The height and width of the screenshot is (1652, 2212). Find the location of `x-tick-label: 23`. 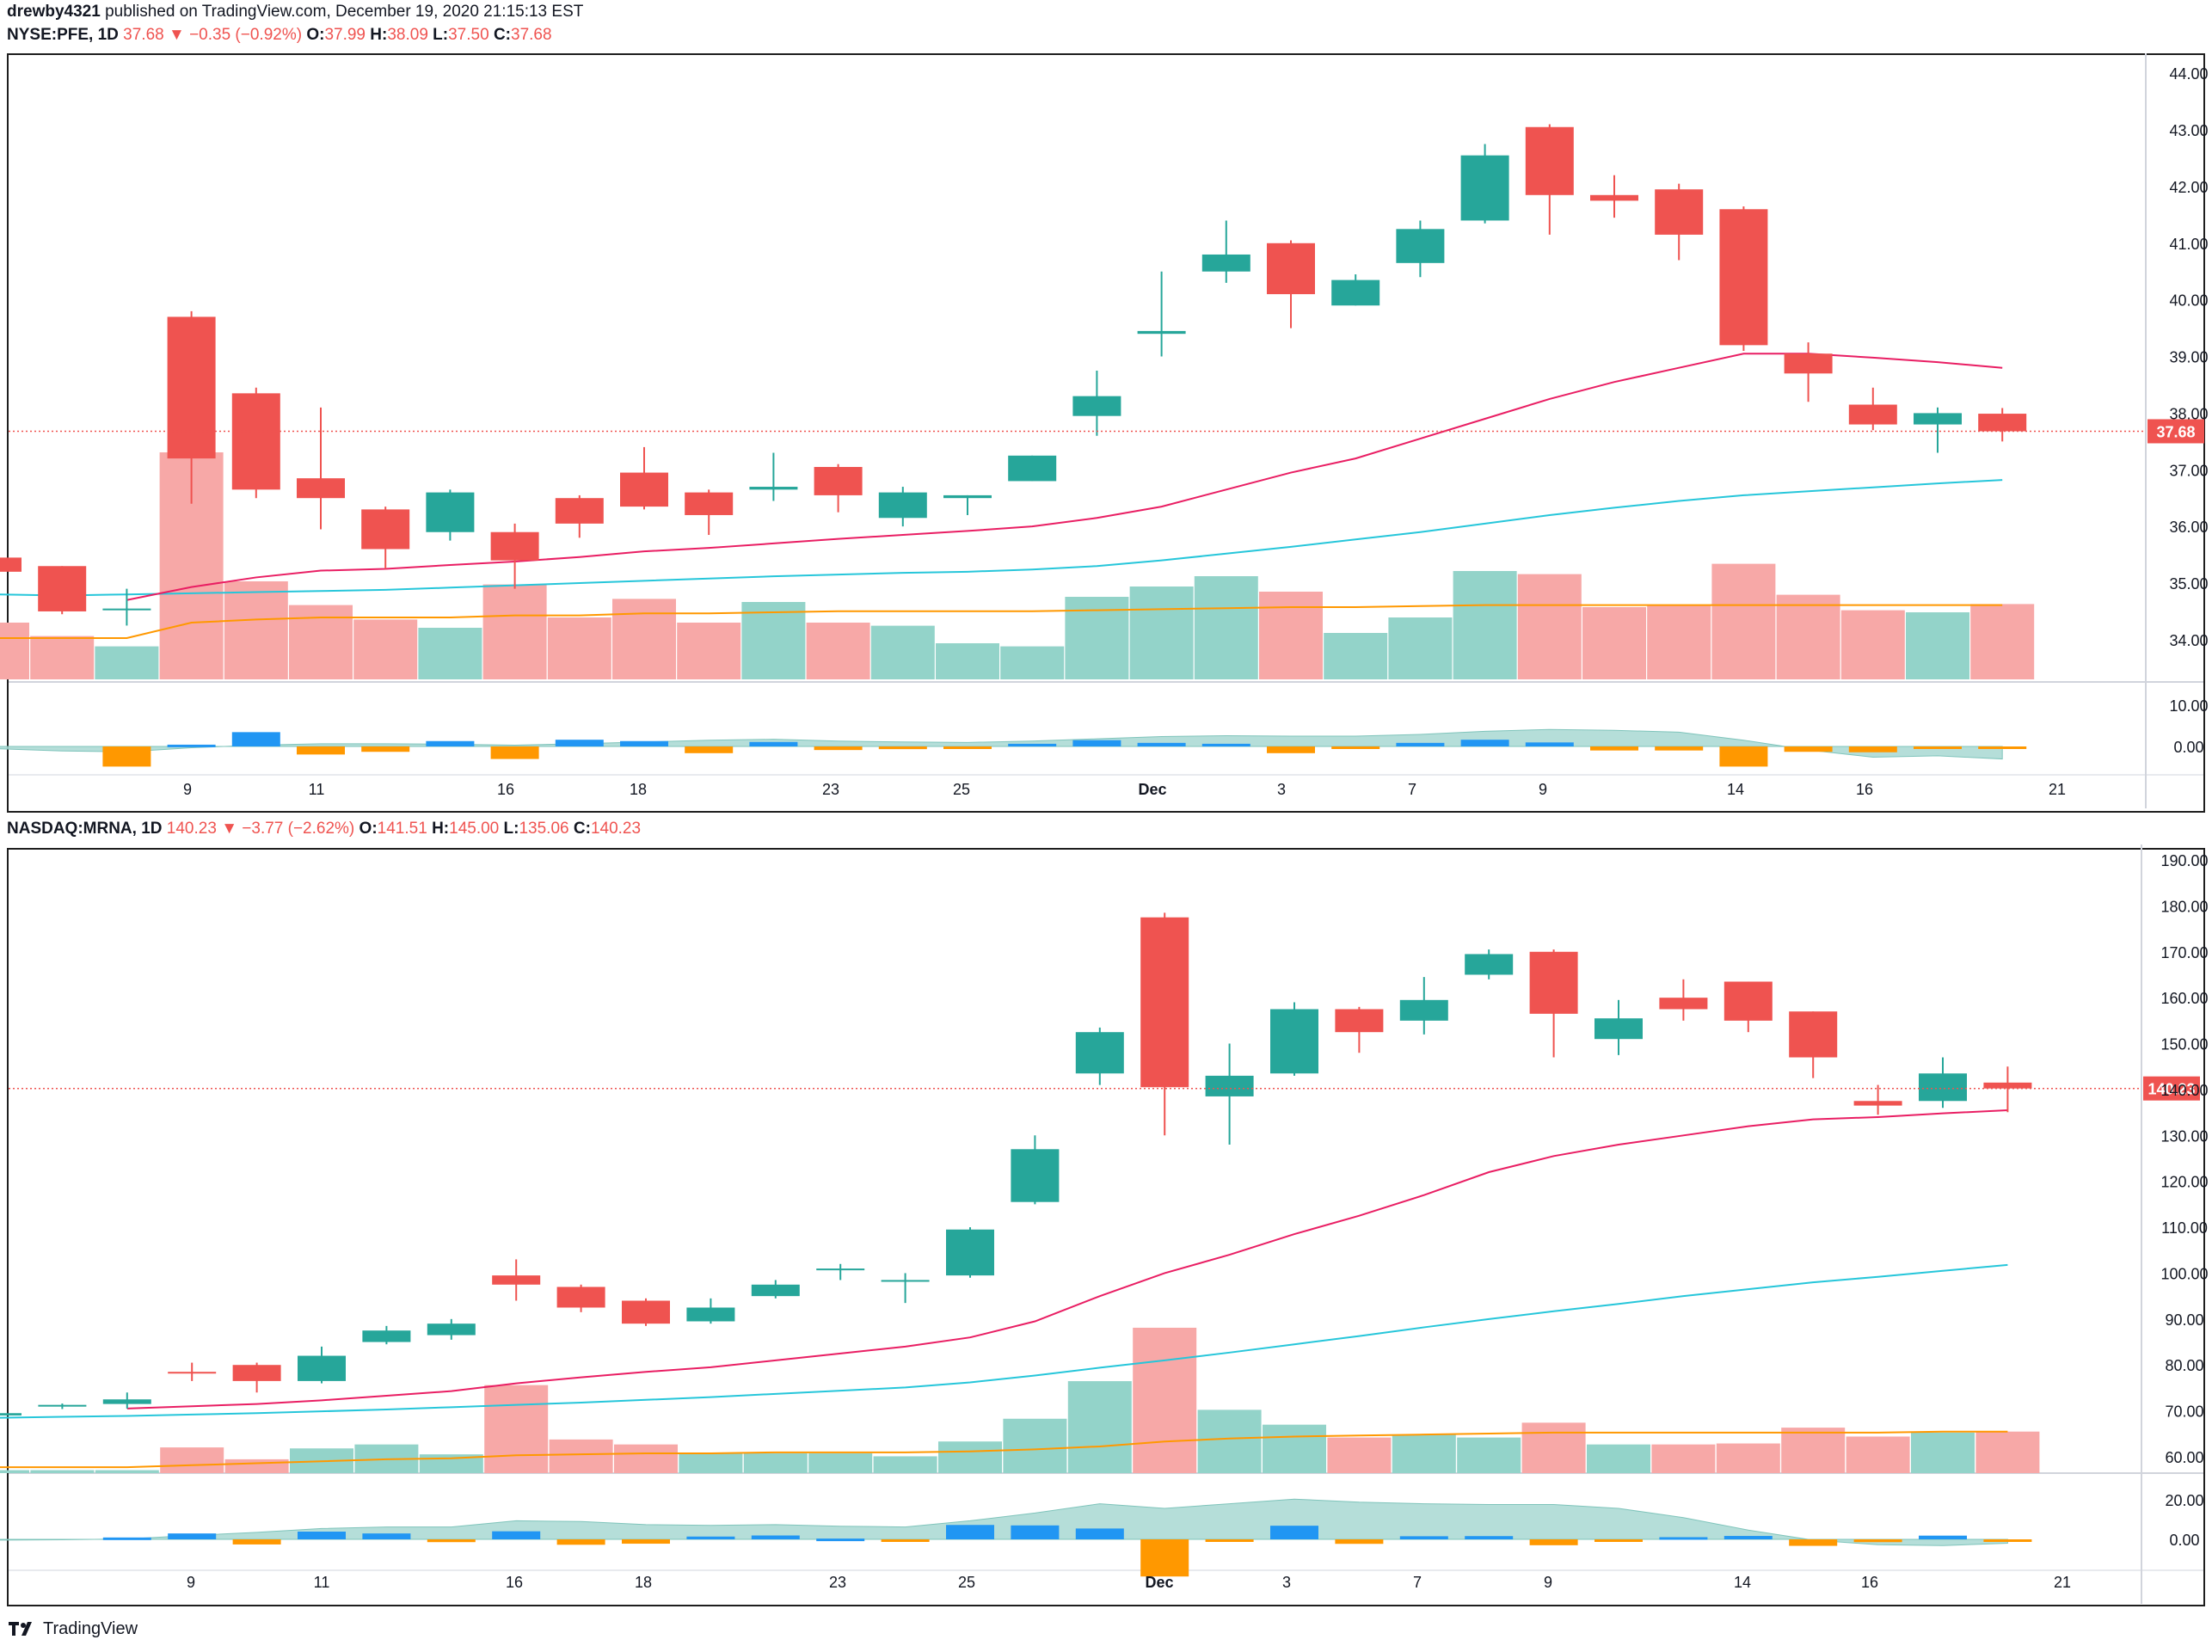

x-tick-label: 23 is located at coordinates (830, 789).